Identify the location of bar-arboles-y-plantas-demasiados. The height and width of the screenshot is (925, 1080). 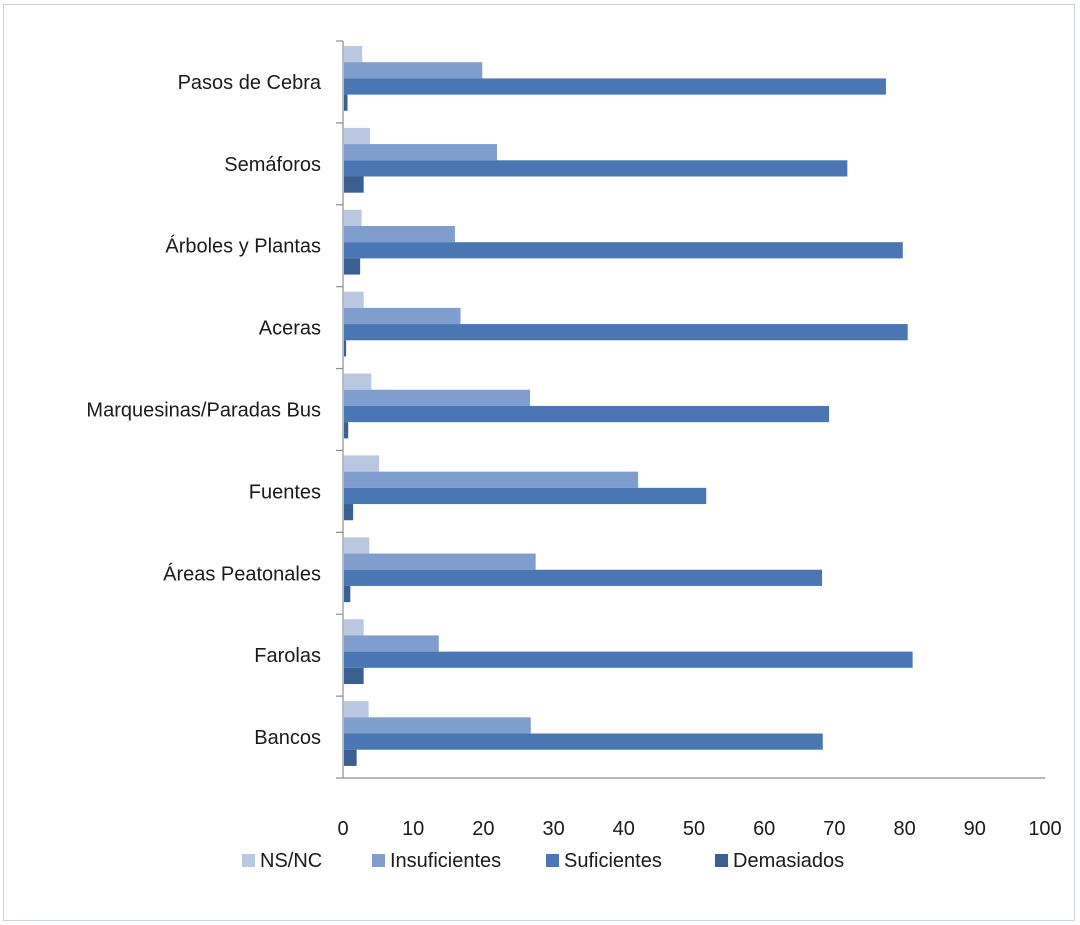
(352, 266).